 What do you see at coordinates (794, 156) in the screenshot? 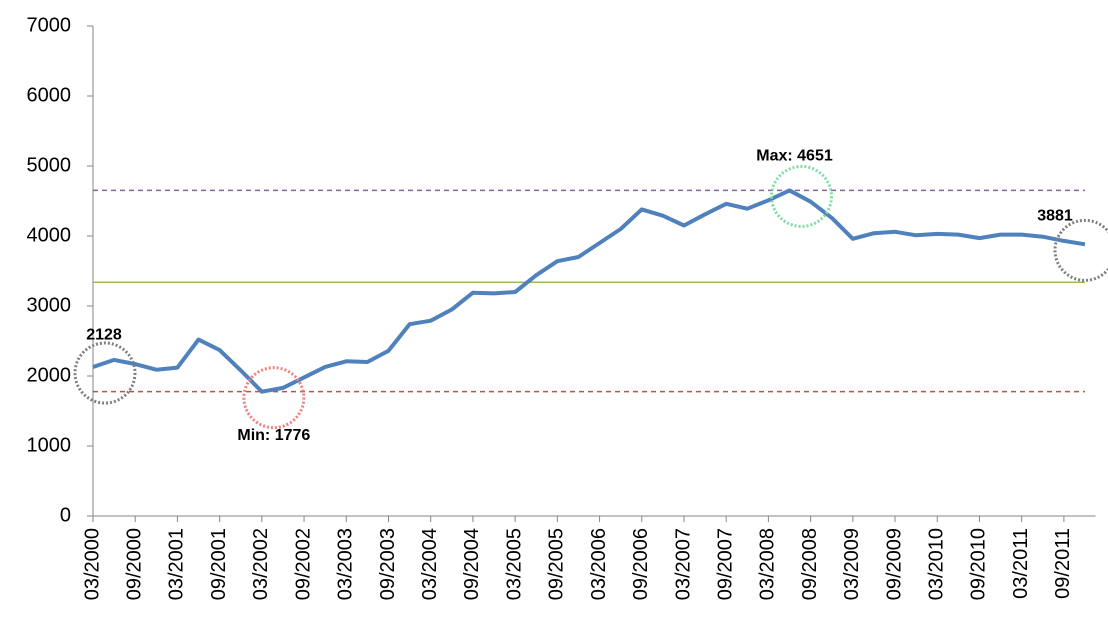
I see `data-label: Max: 4651` at bounding box center [794, 156].